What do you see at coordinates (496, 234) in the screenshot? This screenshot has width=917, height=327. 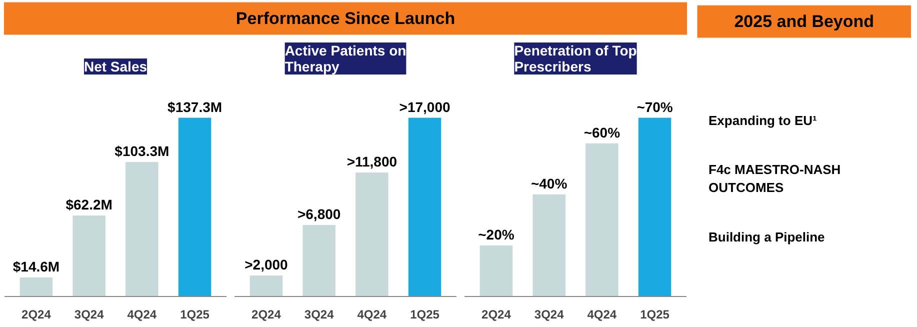 I see `data-label: ~20%` at bounding box center [496, 234].